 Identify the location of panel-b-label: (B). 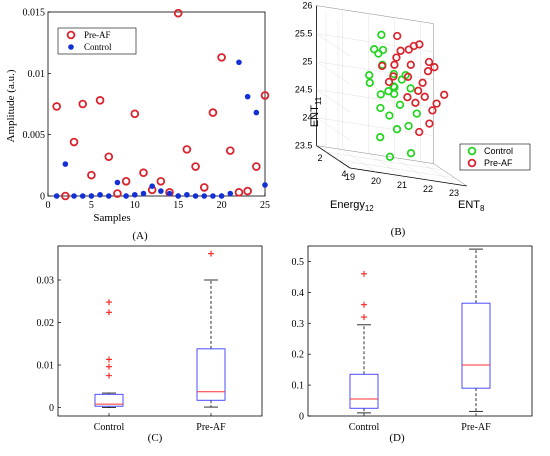
(398, 232).